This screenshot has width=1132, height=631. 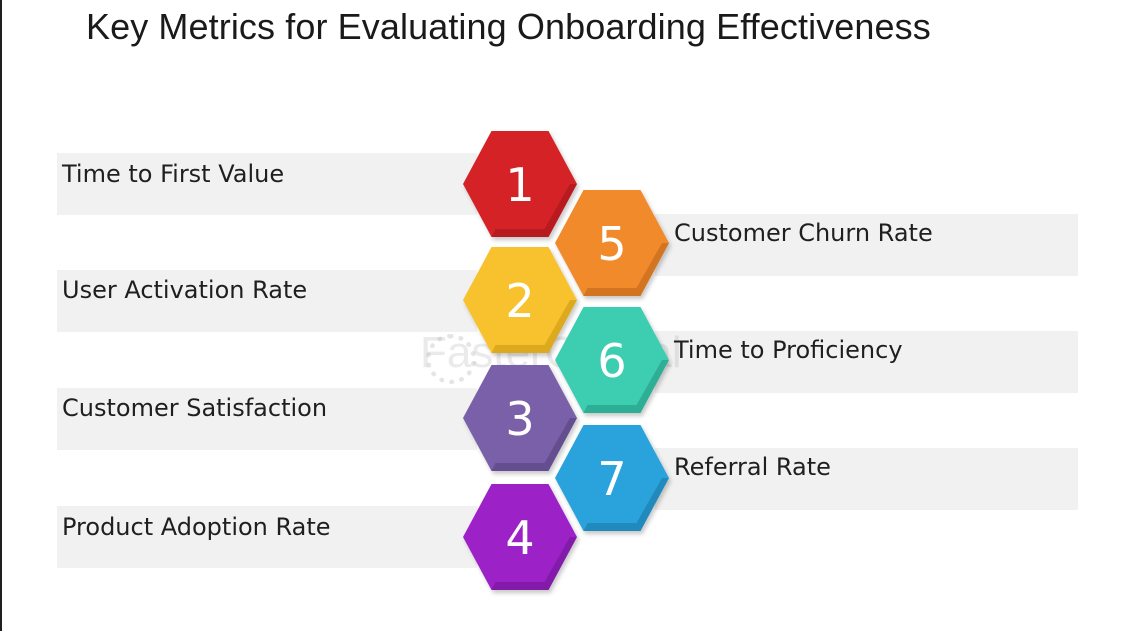 I want to click on hexagon-6-bevel, so click(x=626, y=386).